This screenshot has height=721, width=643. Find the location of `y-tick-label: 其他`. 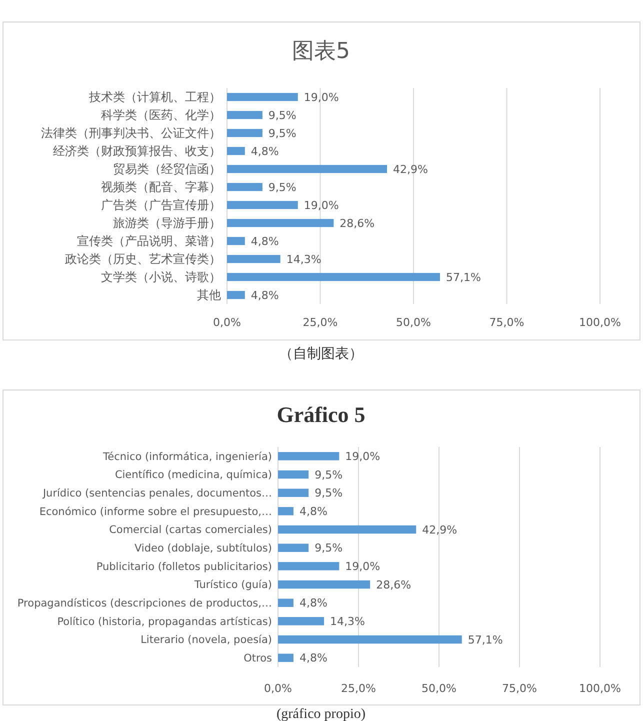

y-tick-label: 其他 is located at coordinates (209, 295).